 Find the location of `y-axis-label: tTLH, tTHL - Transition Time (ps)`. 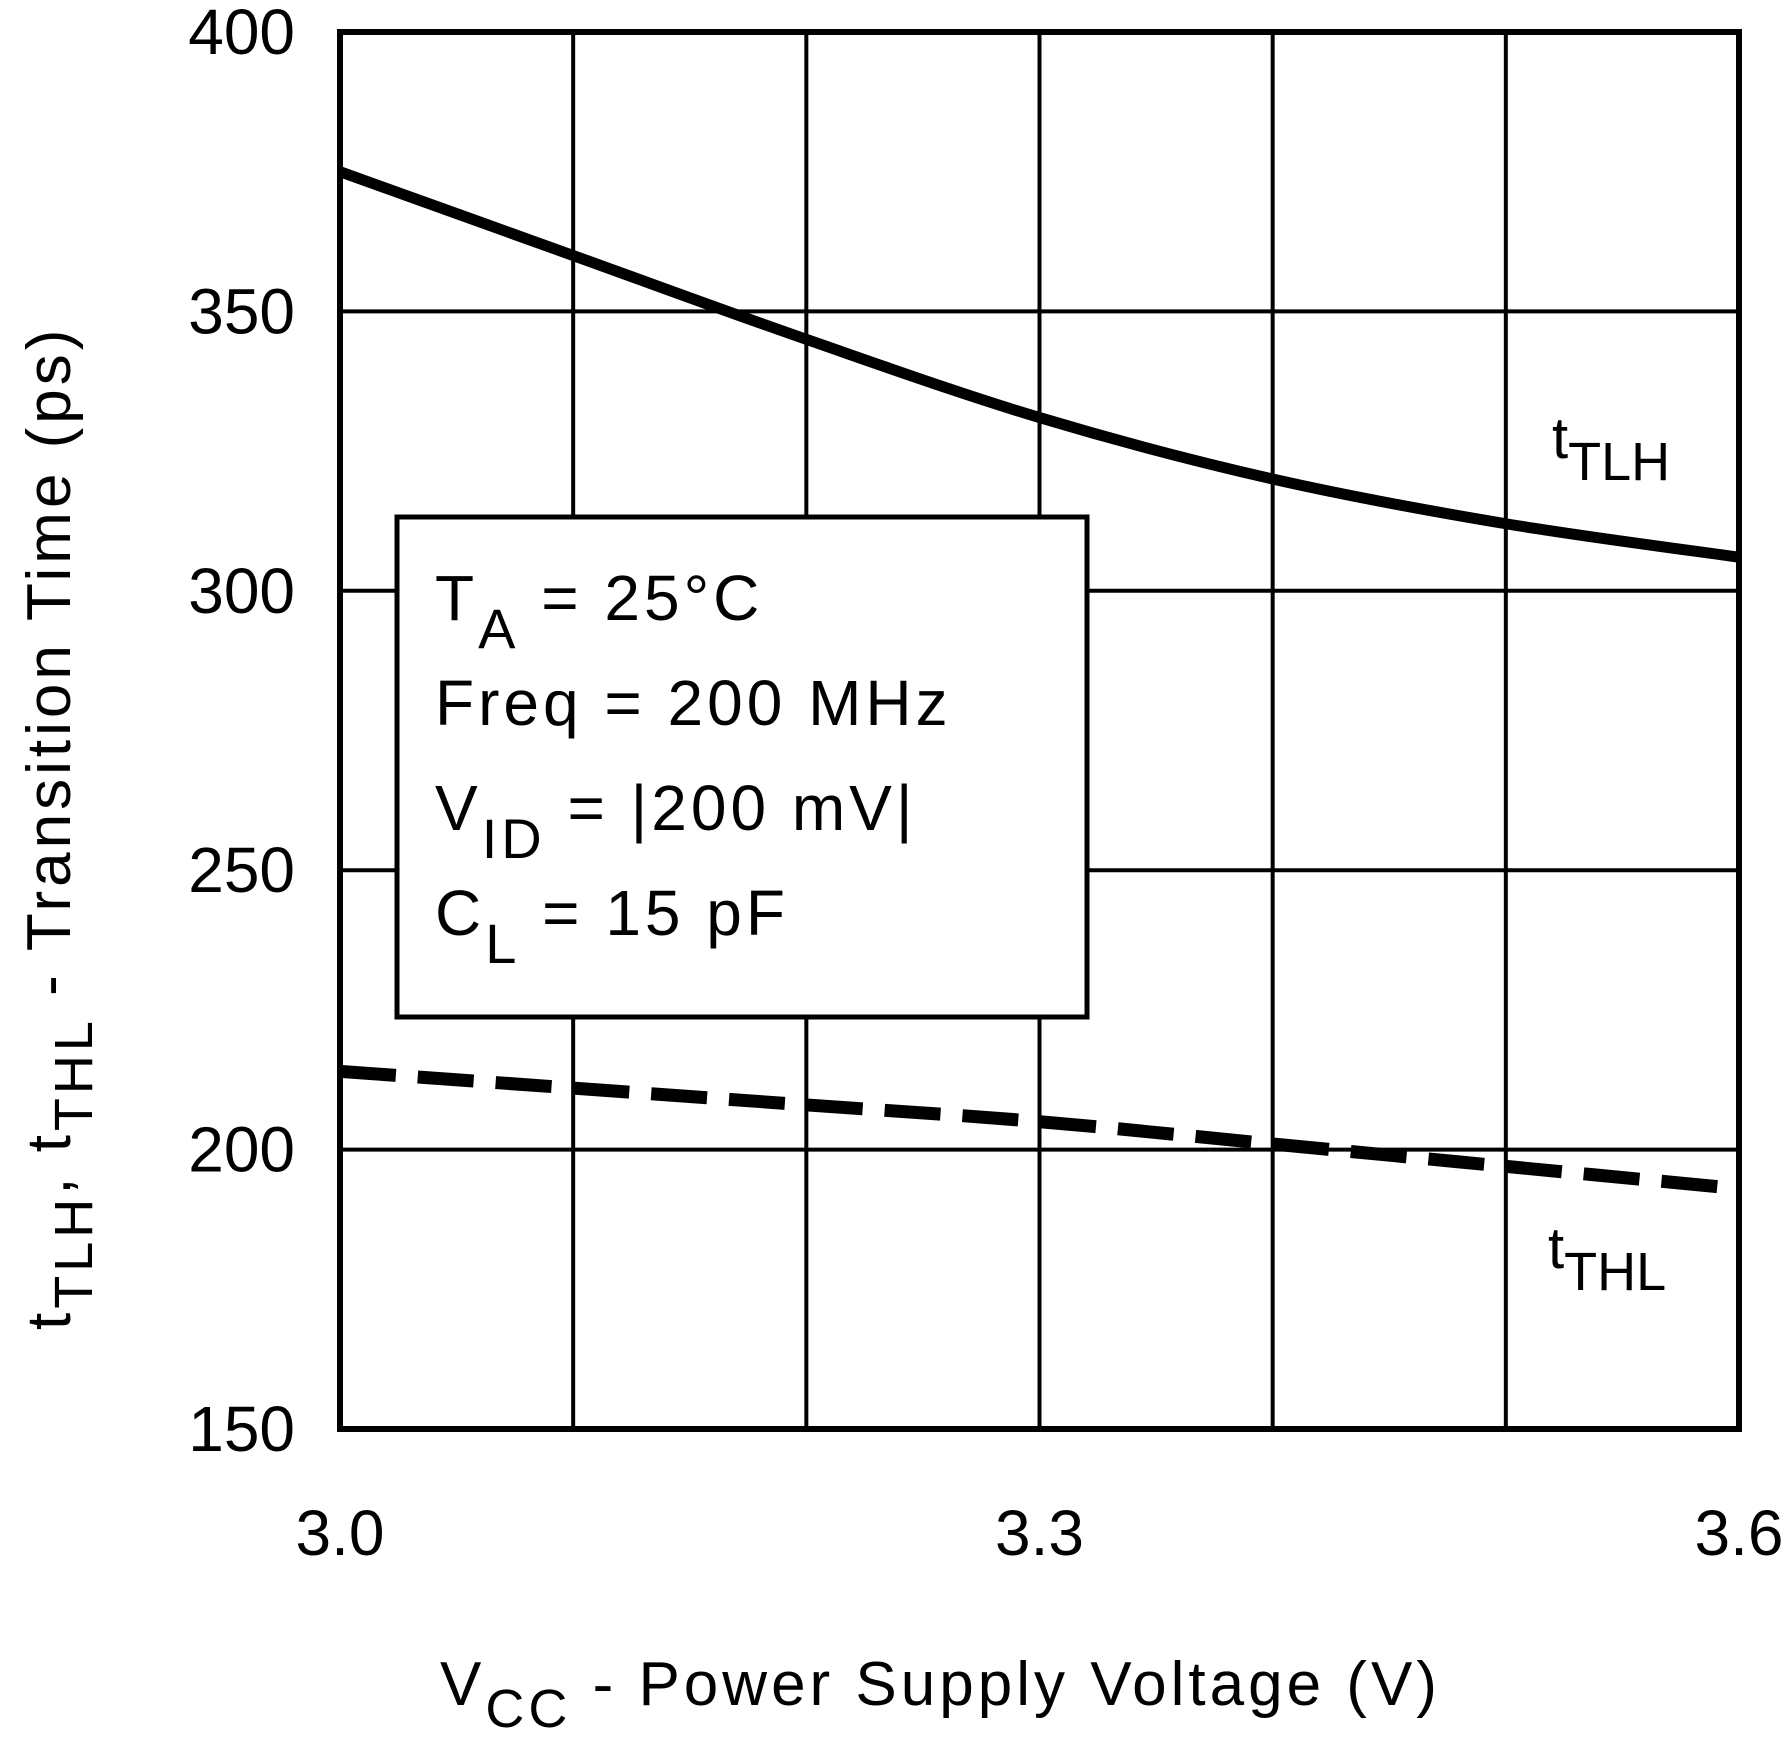

y-axis-label: tTLH, tTHL - Transition Time (ps) is located at coordinates (59, 828).